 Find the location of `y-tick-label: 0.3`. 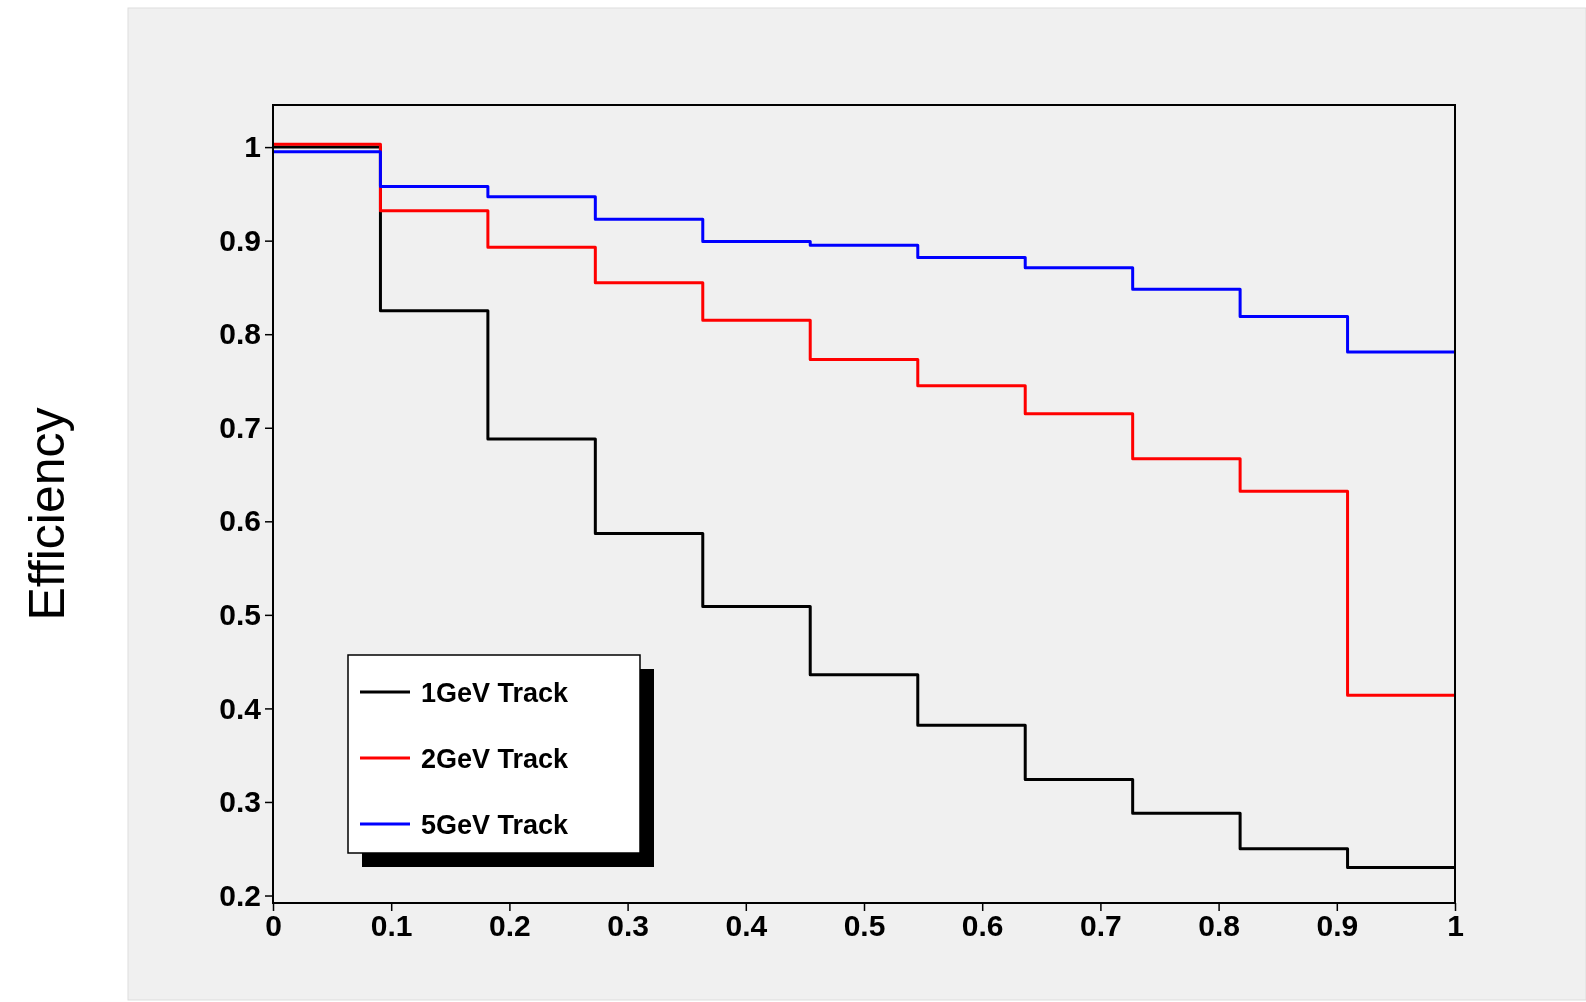

y-tick-label: 0.3 is located at coordinates (240, 802).